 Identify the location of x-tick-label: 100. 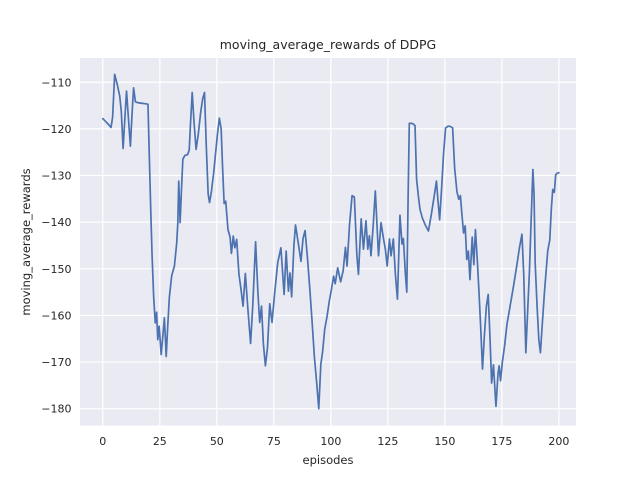
(330, 441).